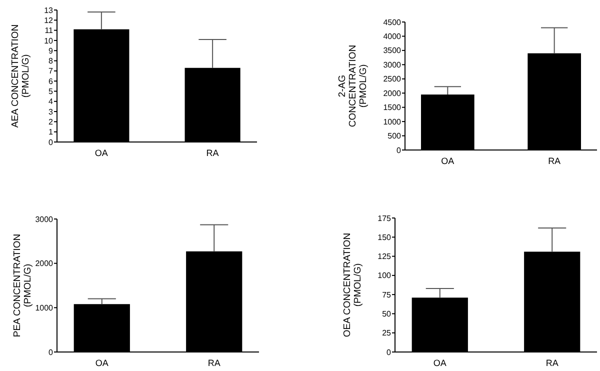 This screenshot has width=600, height=371. What do you see at coordinates (21, 76) in the screenshot?
I see `y-axis-title: AEA CONCENTRATION (PMOL/G)` at bounding box center [21, 76].